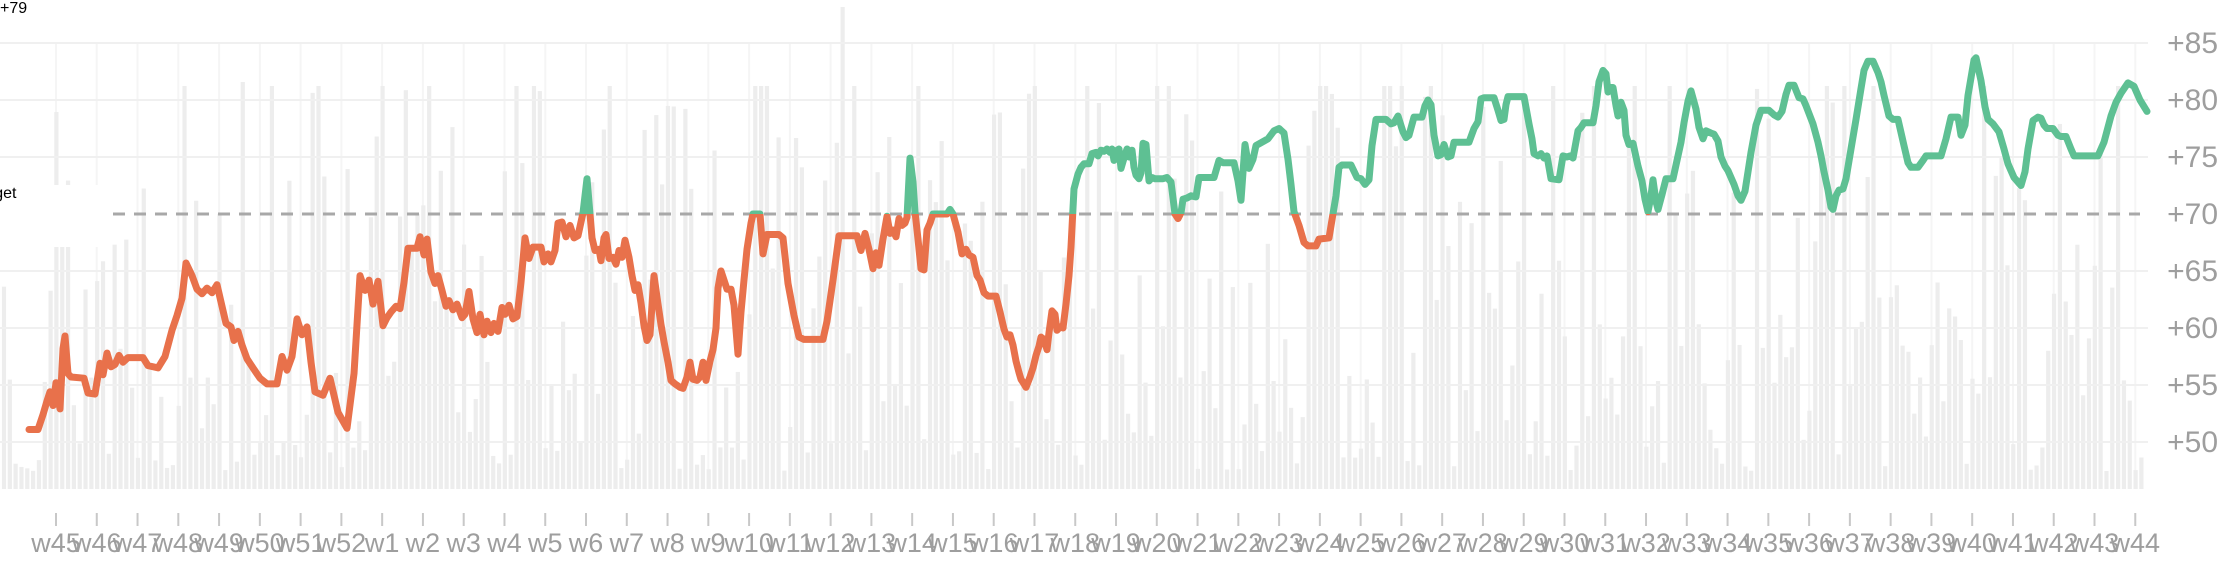 The image size is (2228, 564). I want to click on x-axis-label: w44, so click(2135, 543).